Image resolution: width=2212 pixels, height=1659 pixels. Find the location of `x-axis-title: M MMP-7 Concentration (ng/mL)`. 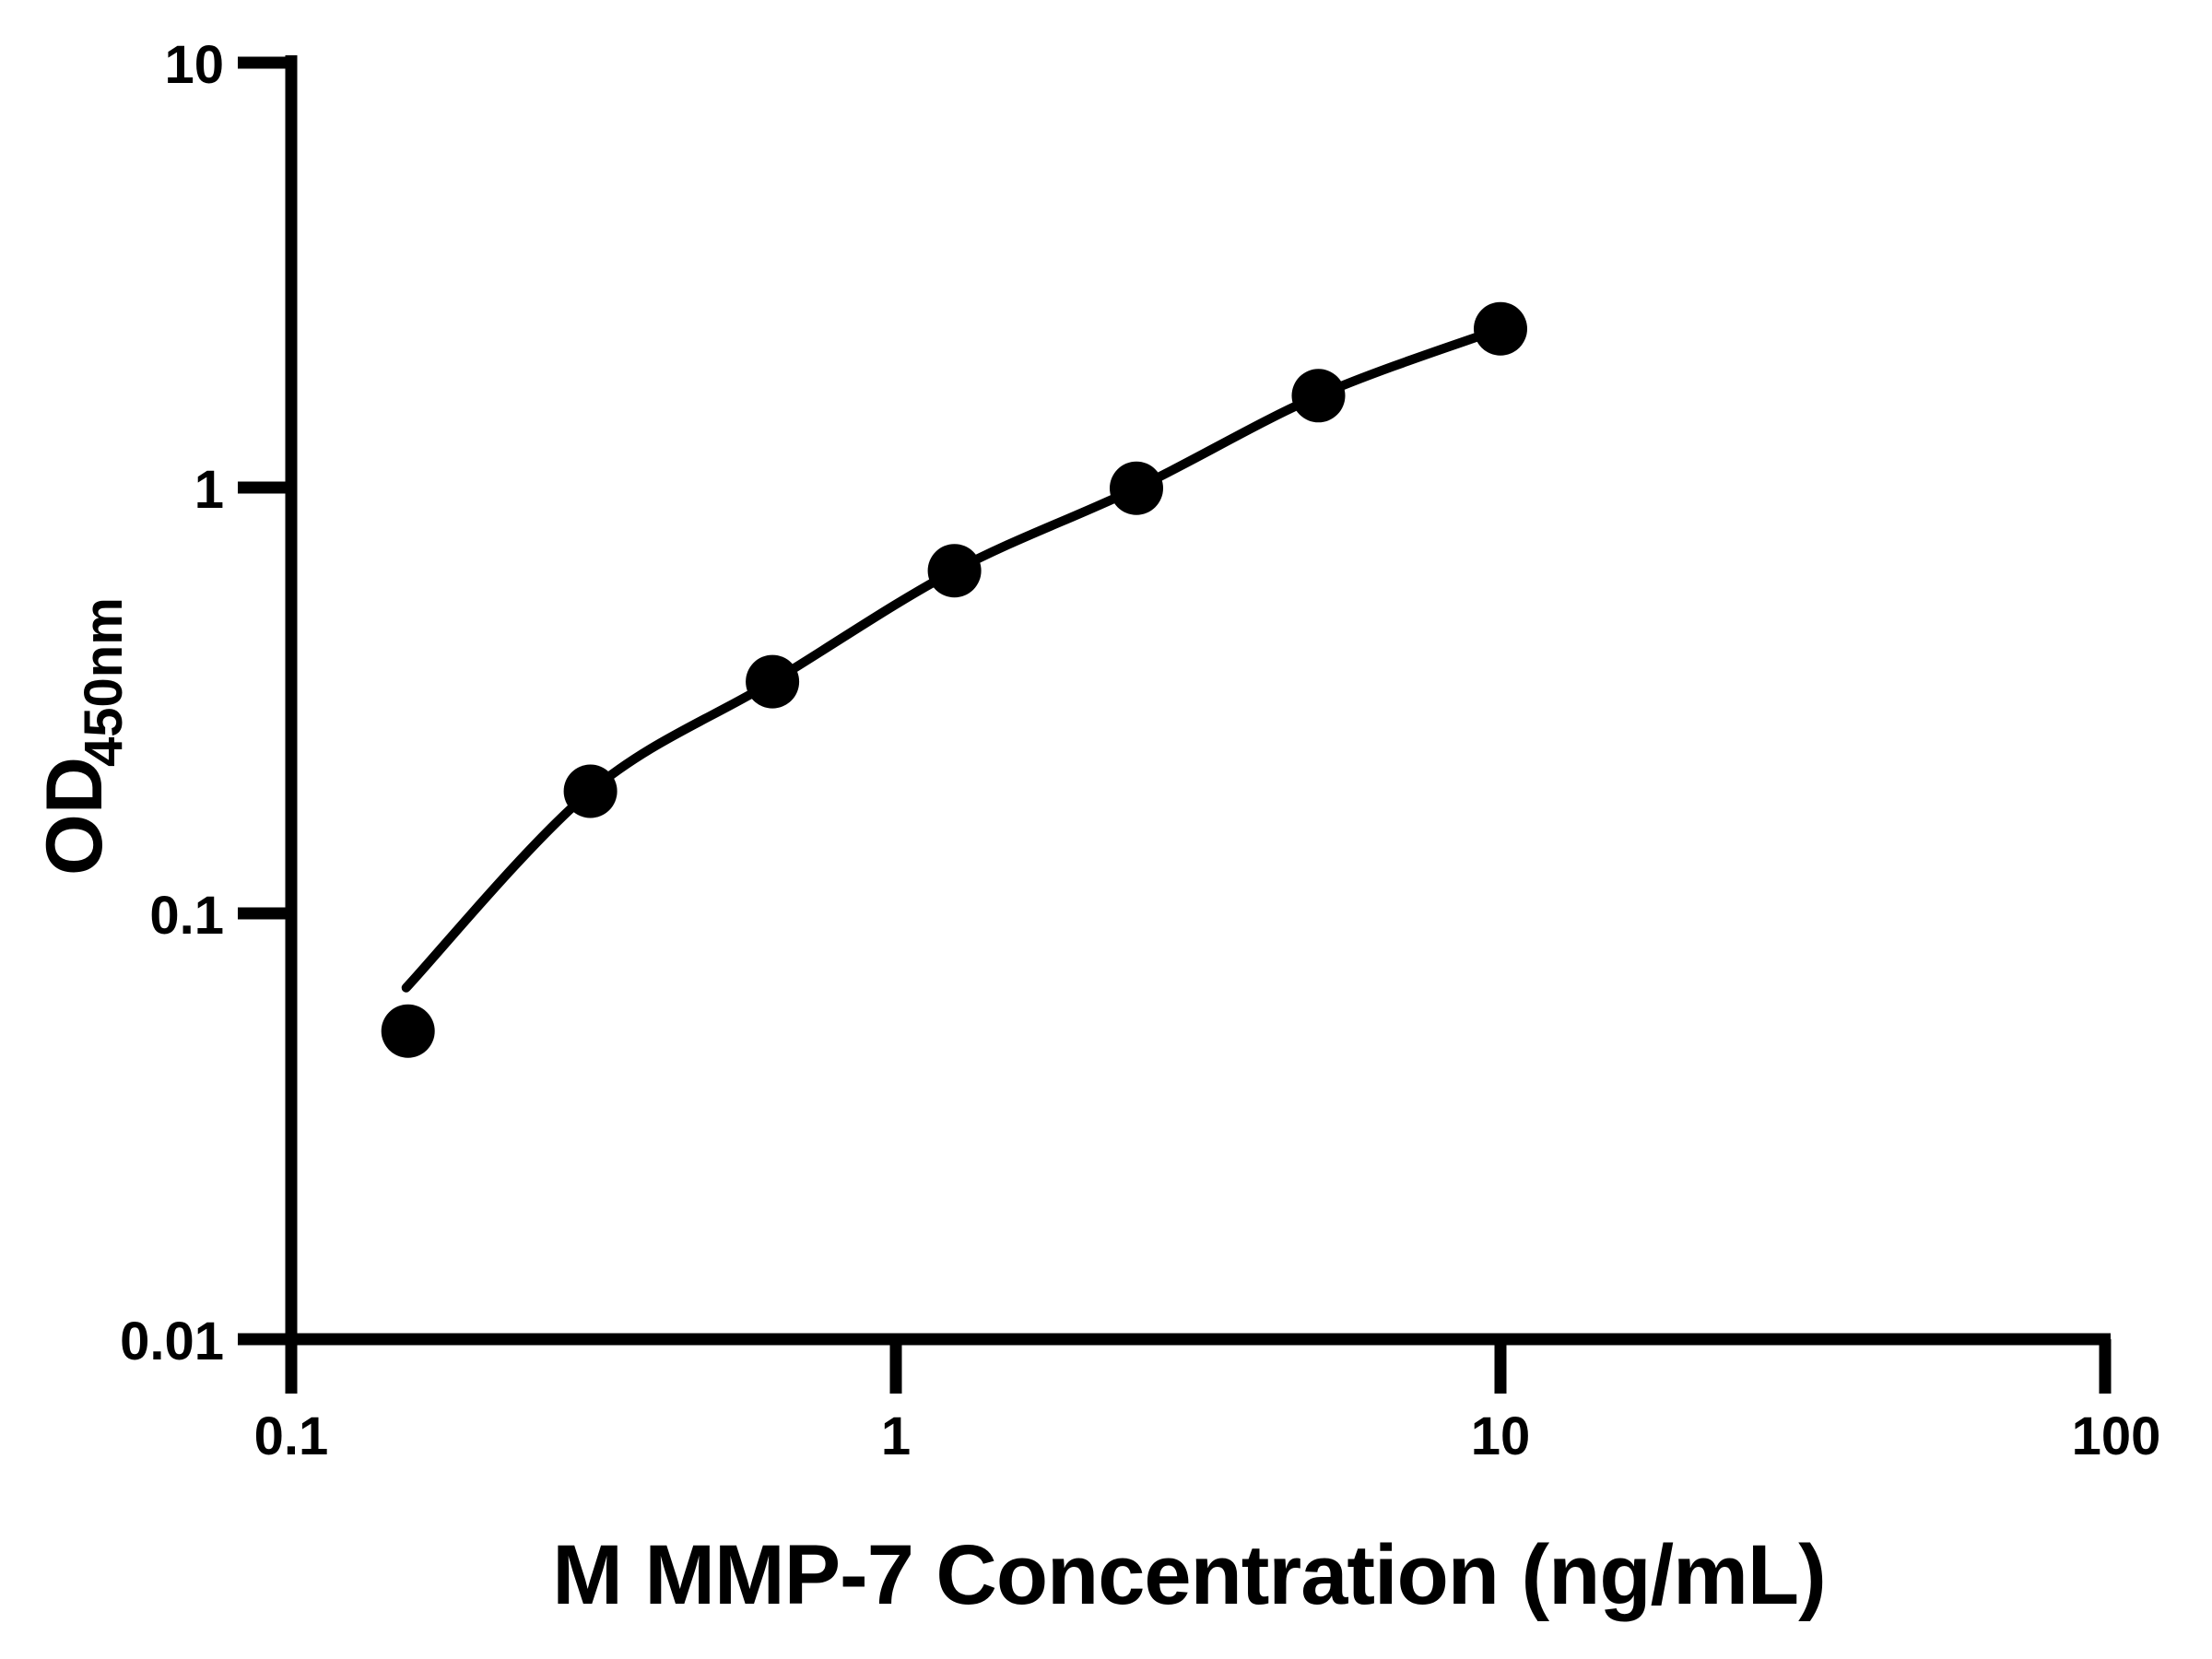

x-axis-title: M MMP-7 Concentration (ng/mL) is located at coordinates (1189, 1575).